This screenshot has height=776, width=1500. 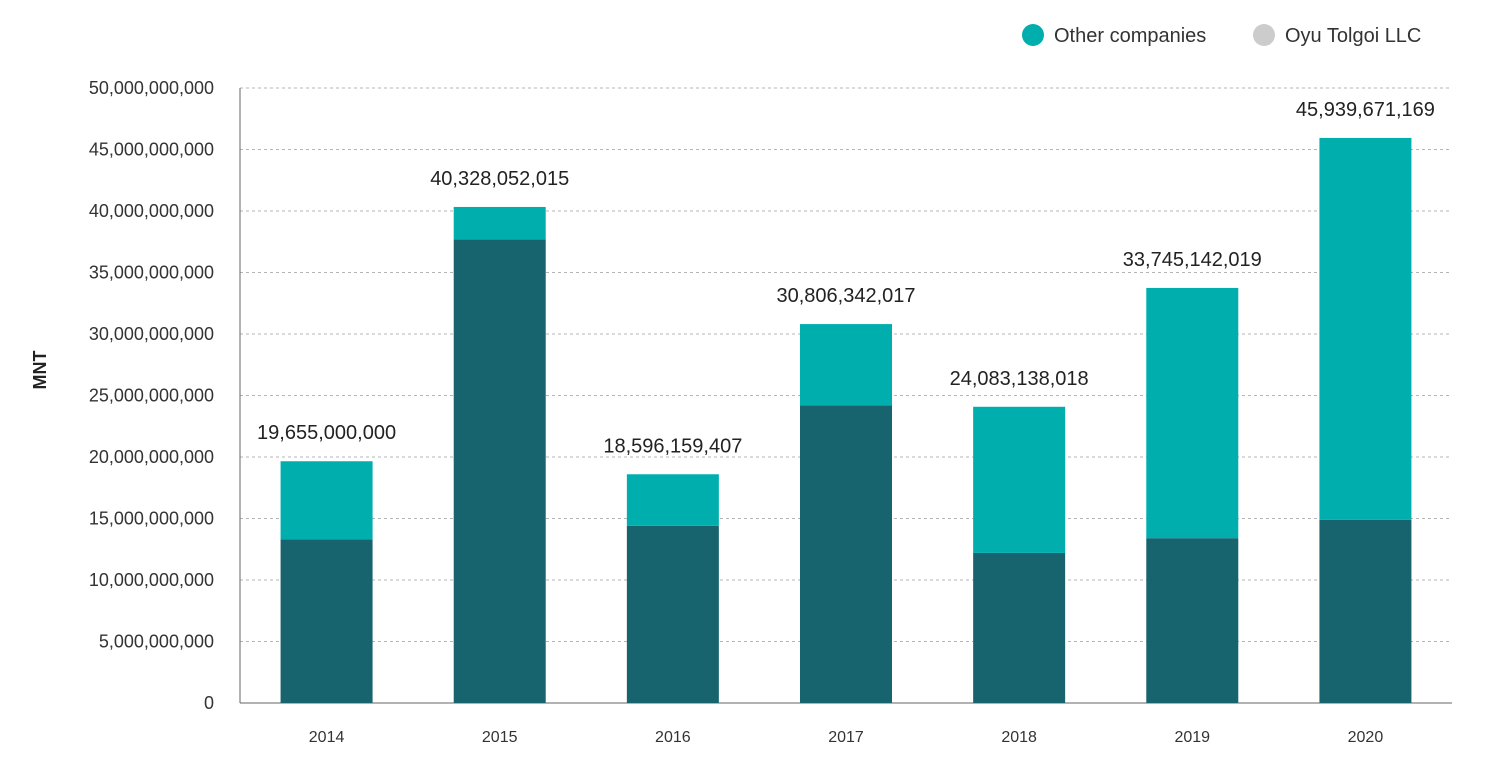 What do you see at coordinates (326, 500) in the screenshot?
I see `bar-other-companies-2014` at bounding box center [326, 500].